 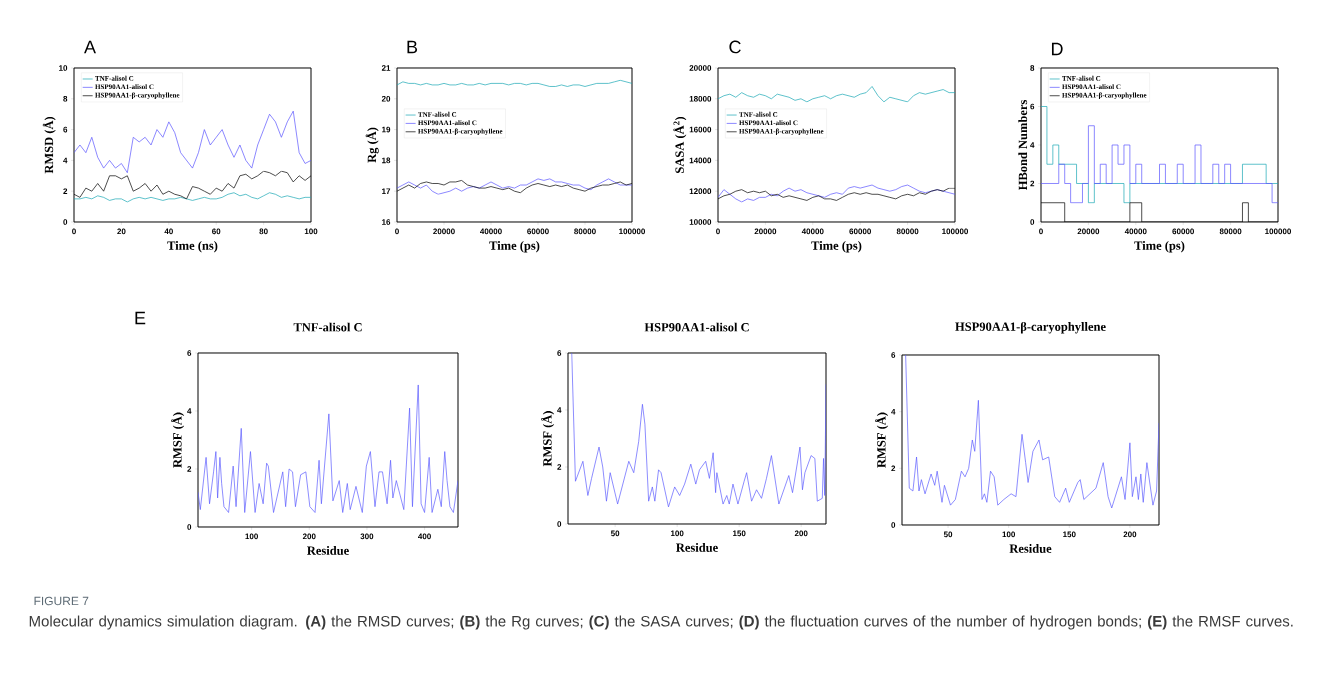 What do you see at coordinates (49, 145) in the screenshot?
I see `y-axis-title: RMSD (Å)` at bounding box center [49, 145].